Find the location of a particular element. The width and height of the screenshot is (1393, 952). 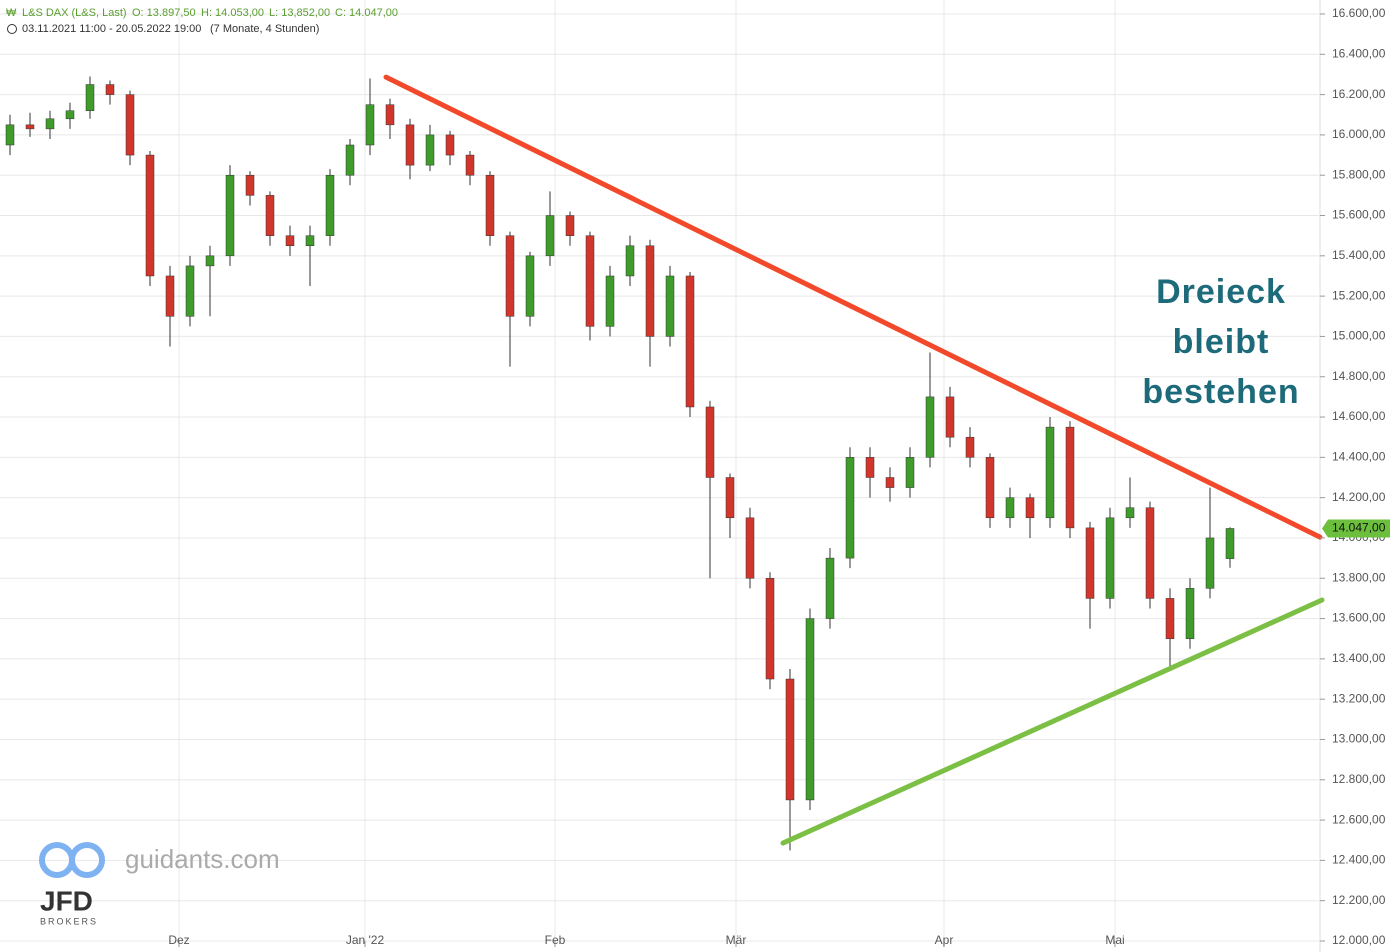

open: O: 13.897,50 is located at coordinates (164, 13).